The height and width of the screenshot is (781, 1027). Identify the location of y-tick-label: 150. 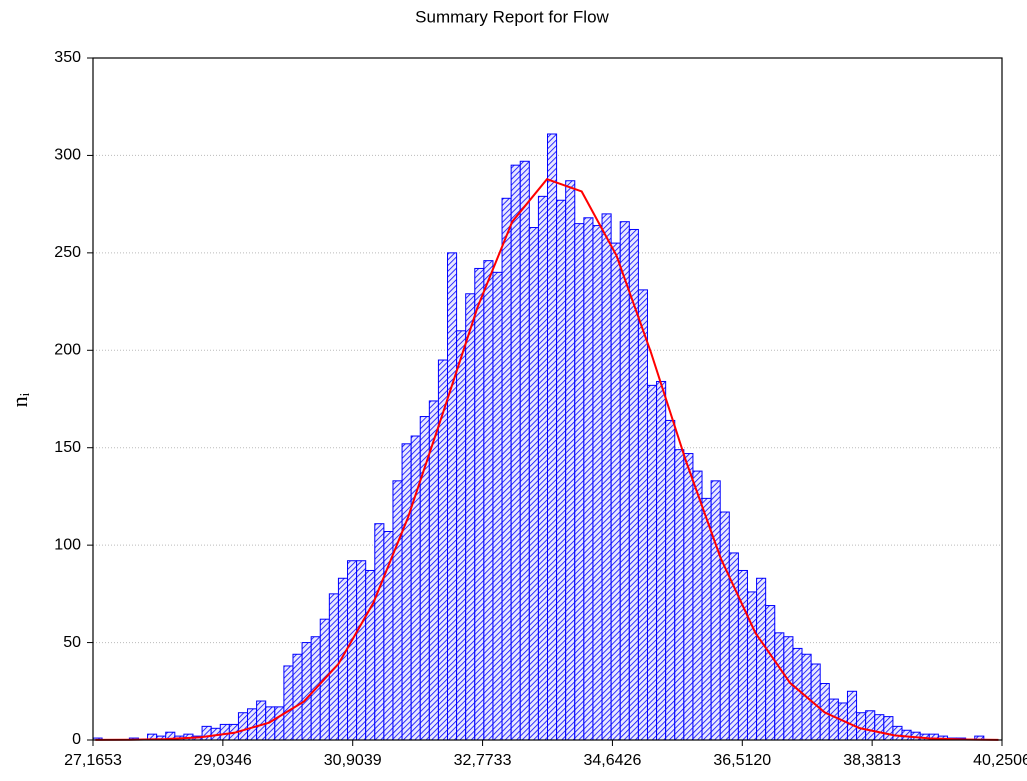
(67, 447).